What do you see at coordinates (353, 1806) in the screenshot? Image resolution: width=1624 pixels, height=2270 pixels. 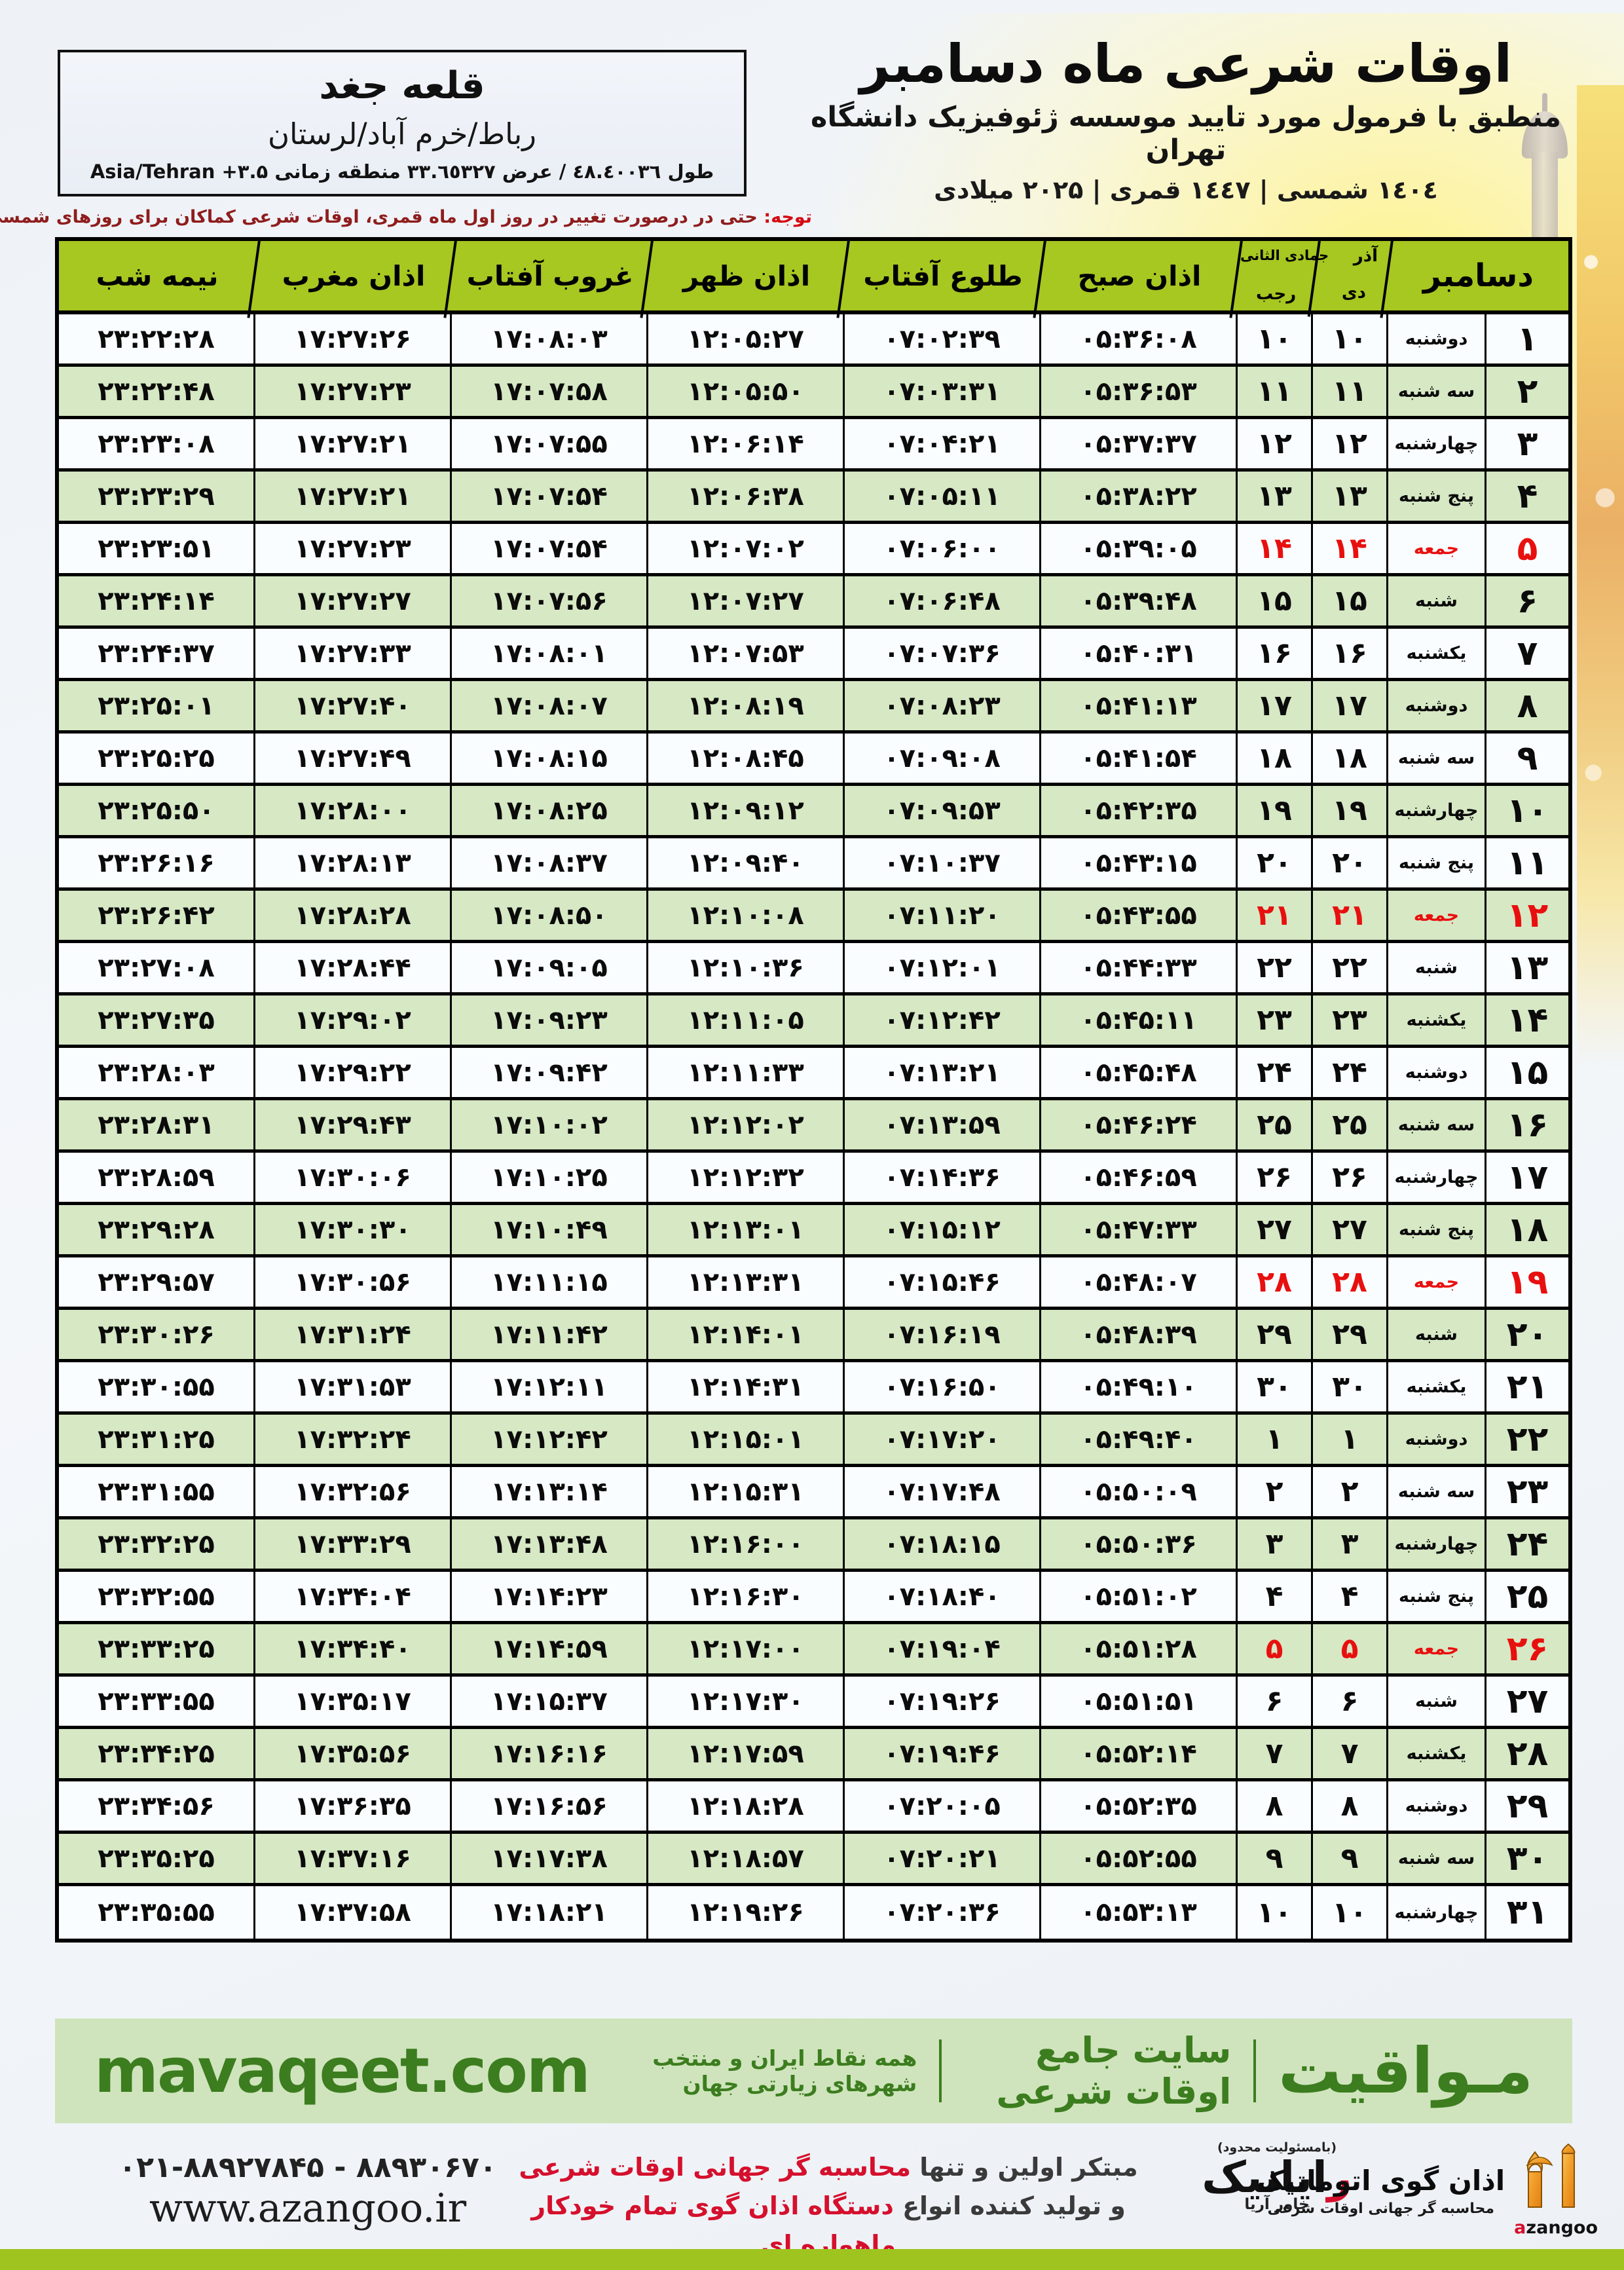 I see `maghrib-cell: ۱۷:۳۶:۳۵` at bounding box center [353, 1806].